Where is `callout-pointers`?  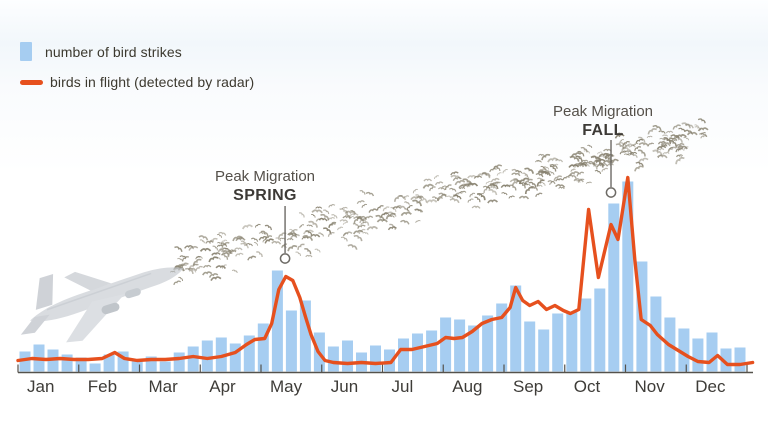
callout-pointers is located at coordinates (448, 202).